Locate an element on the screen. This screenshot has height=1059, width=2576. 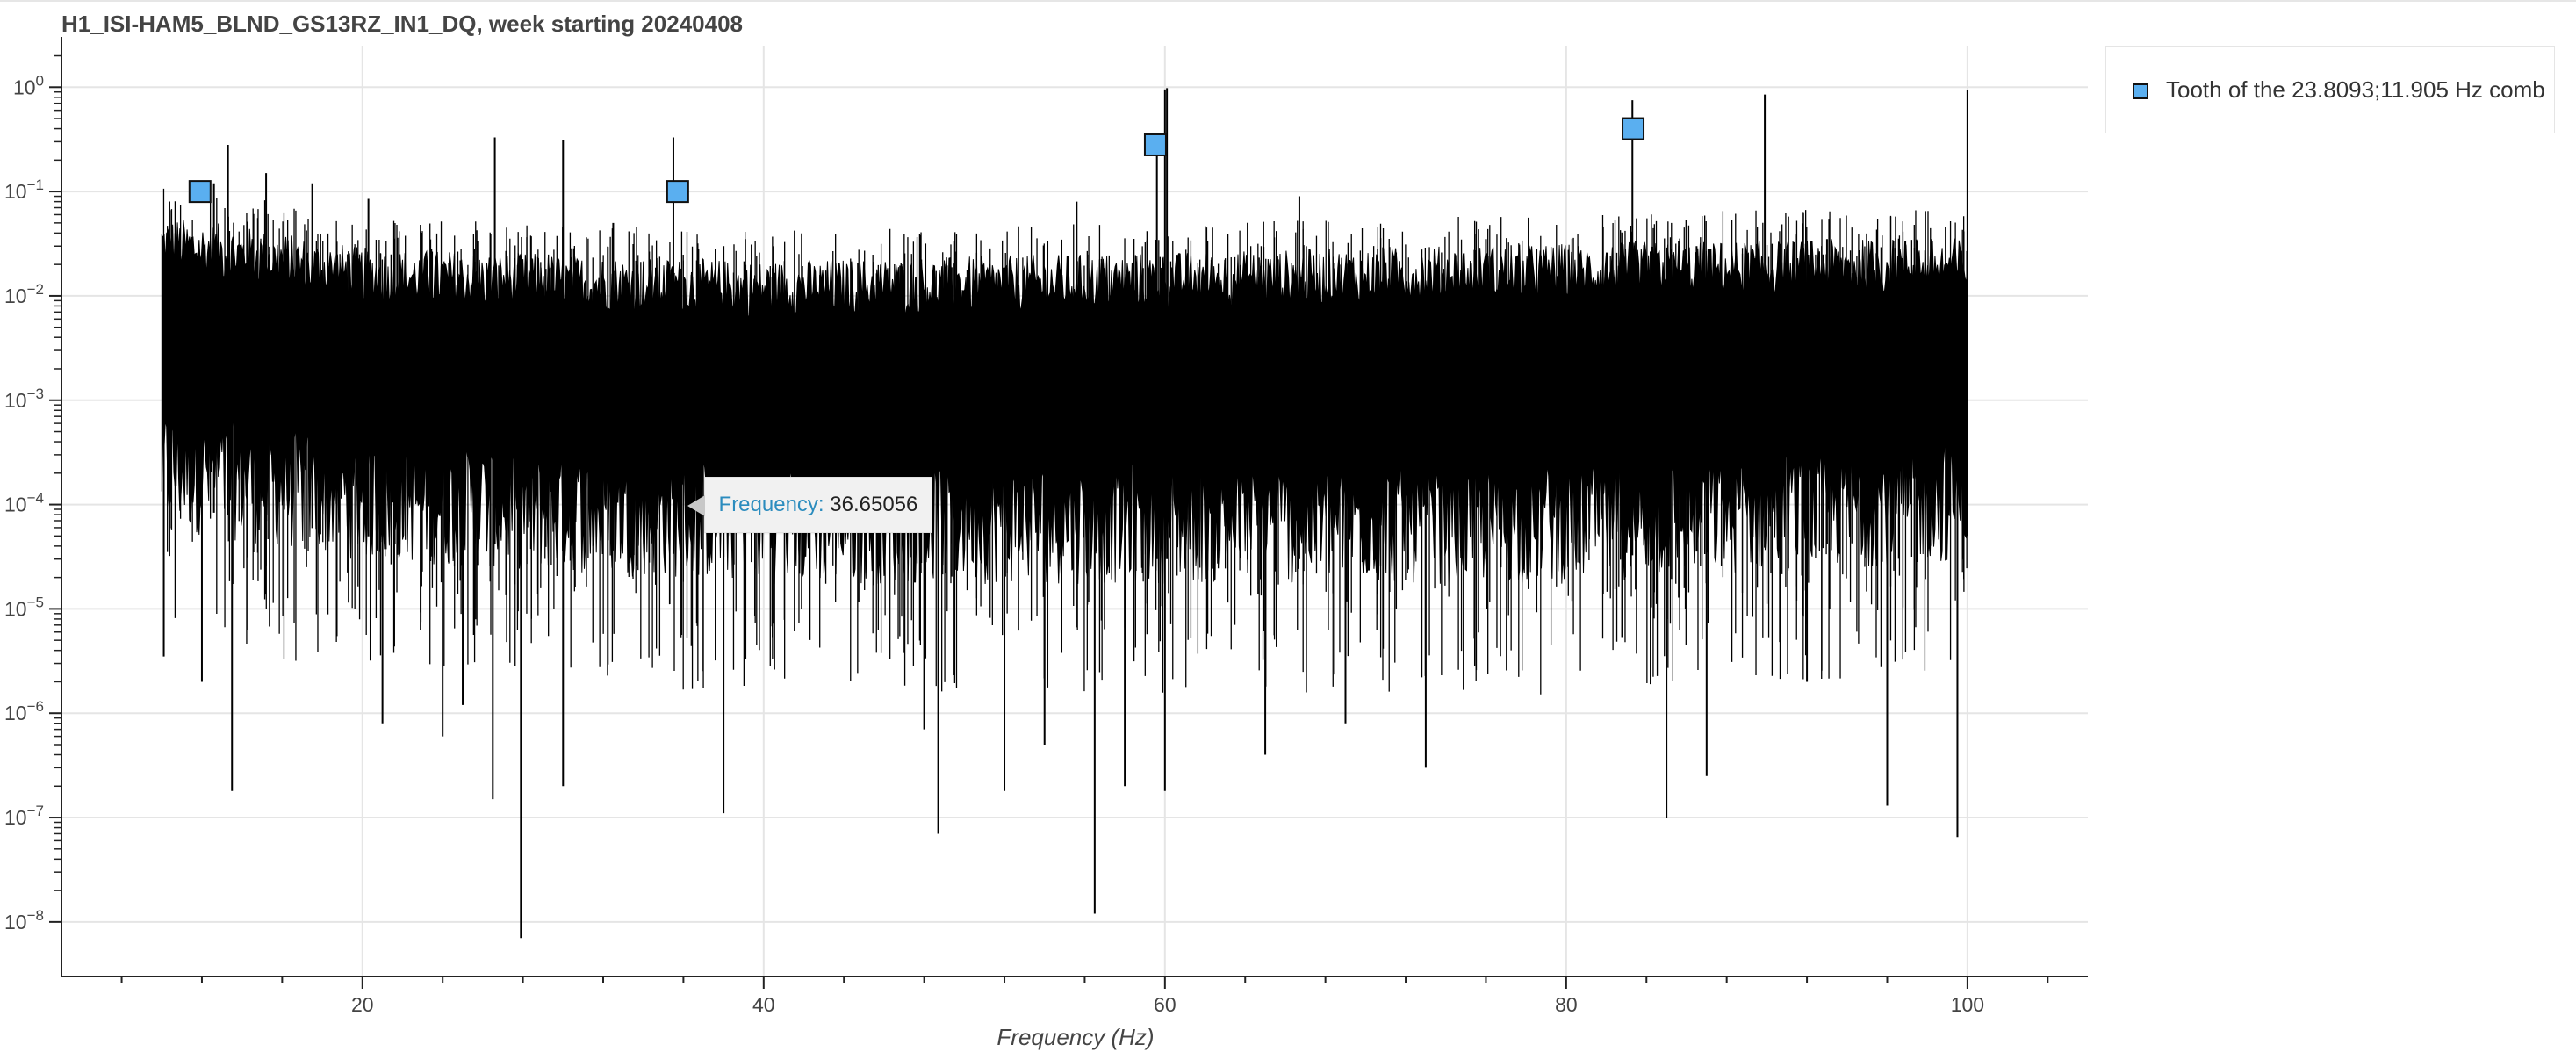
top-border is located at coordinates (1288, 1).